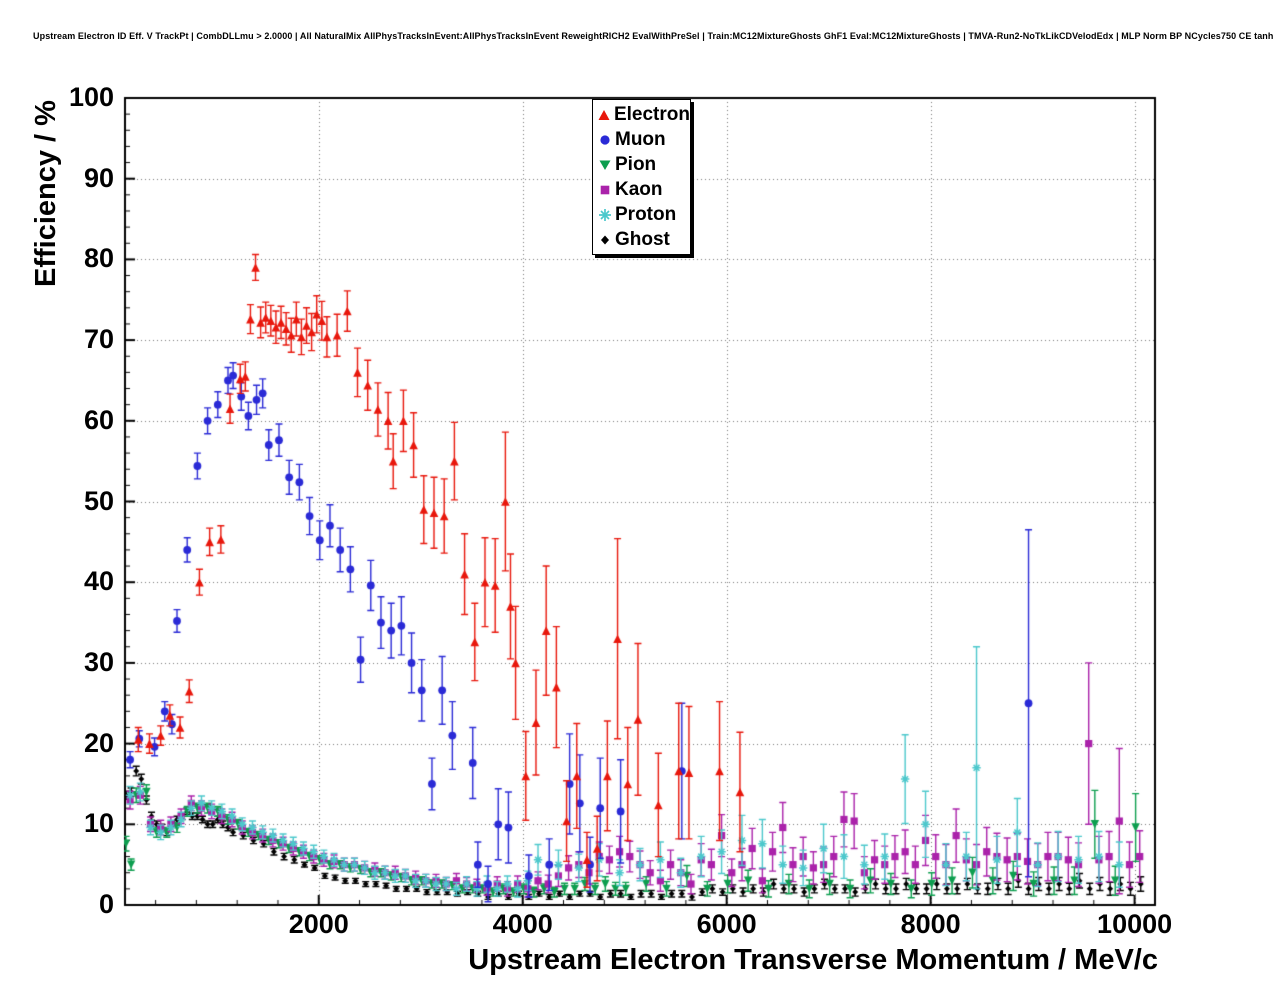 Image resolution: width=1276 pixels, height=996 pixels. I want to click on y-tick-label: 0, so click(106, 904).